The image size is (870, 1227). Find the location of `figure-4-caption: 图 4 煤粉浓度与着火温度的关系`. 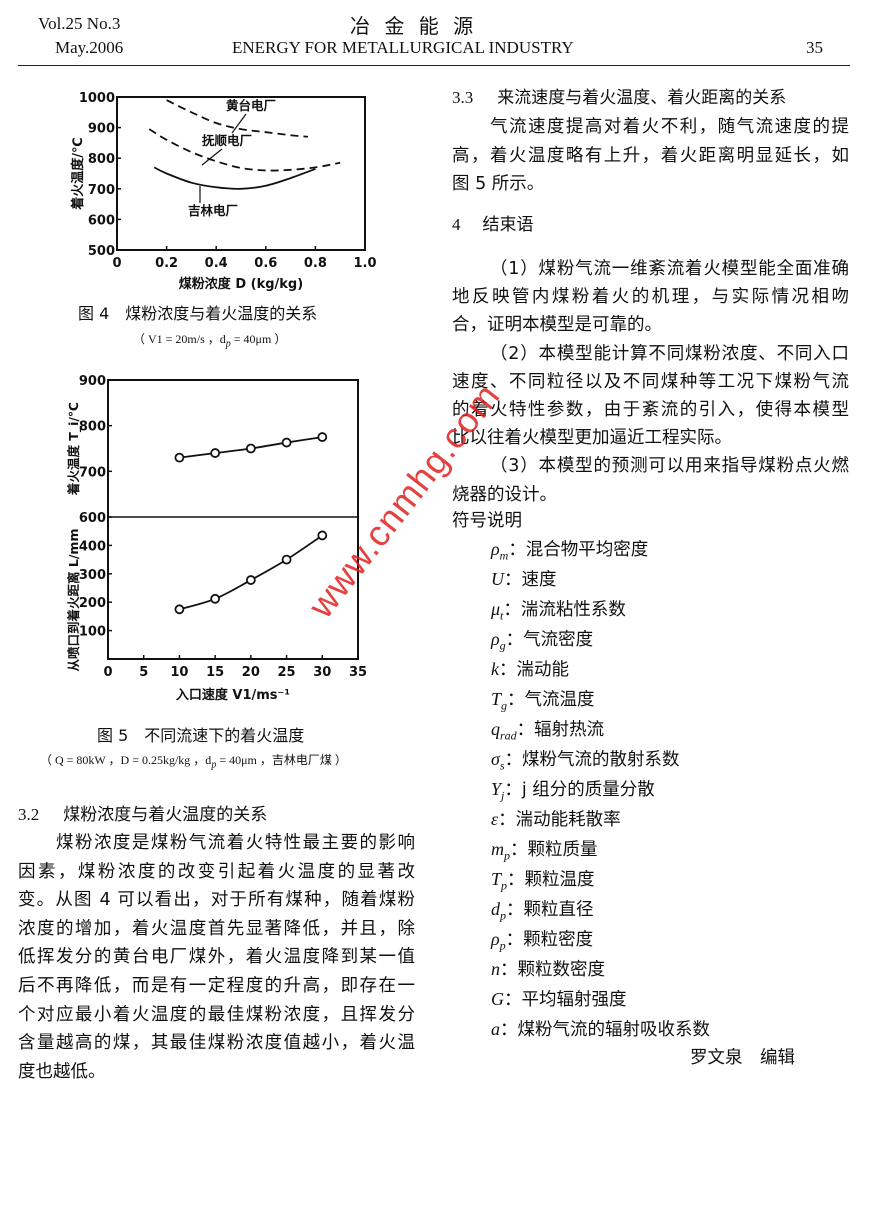

figure-4-caption: 图 4 煤粉浓度与着火温度的关系 is located at coordinates (198, 313).